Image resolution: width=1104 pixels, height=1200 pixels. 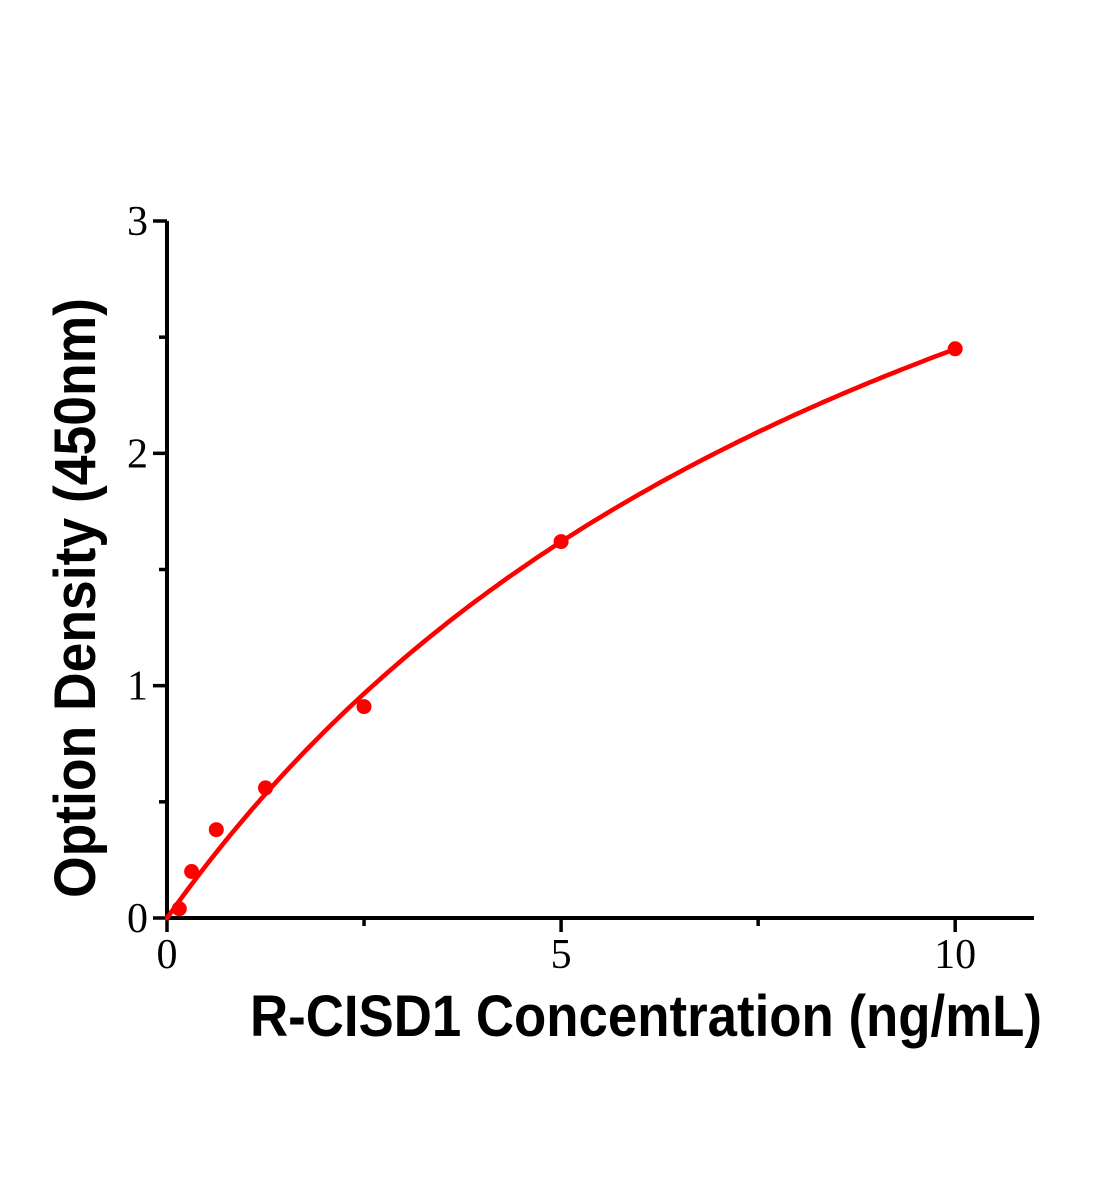 I want to click on x-tick-label: 0, so click(x=167, y=955).